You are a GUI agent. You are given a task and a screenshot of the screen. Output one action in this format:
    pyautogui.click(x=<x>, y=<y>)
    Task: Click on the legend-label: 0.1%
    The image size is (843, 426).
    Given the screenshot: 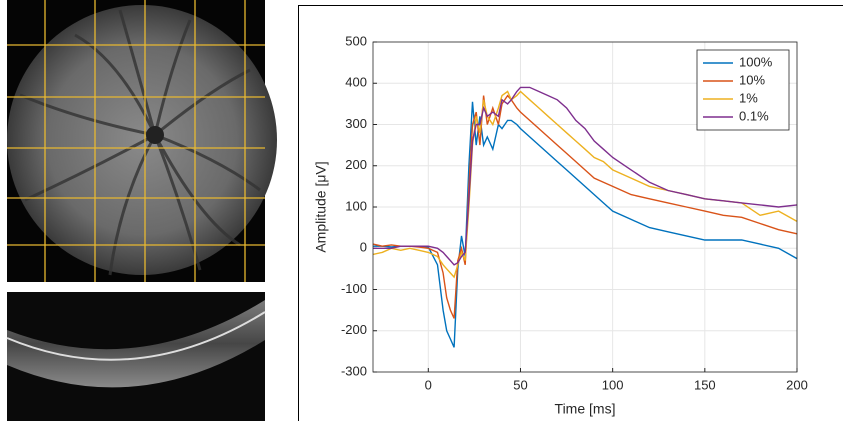 What is the action you would take?
    pyautogui.click(x=754, y=115)
    